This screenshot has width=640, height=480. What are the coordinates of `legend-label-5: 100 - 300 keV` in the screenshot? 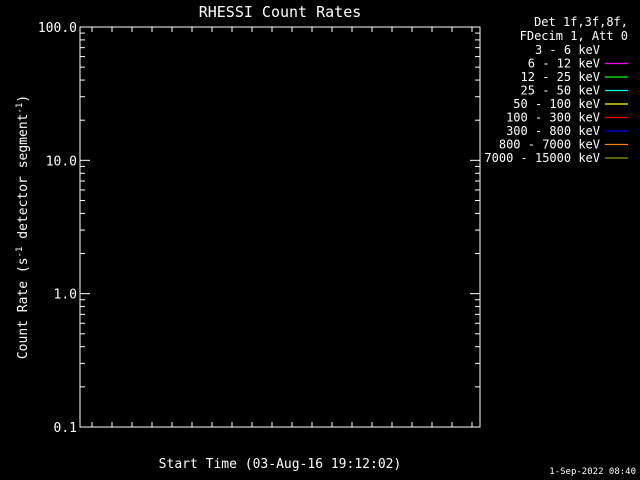 It's located at (553, 118).